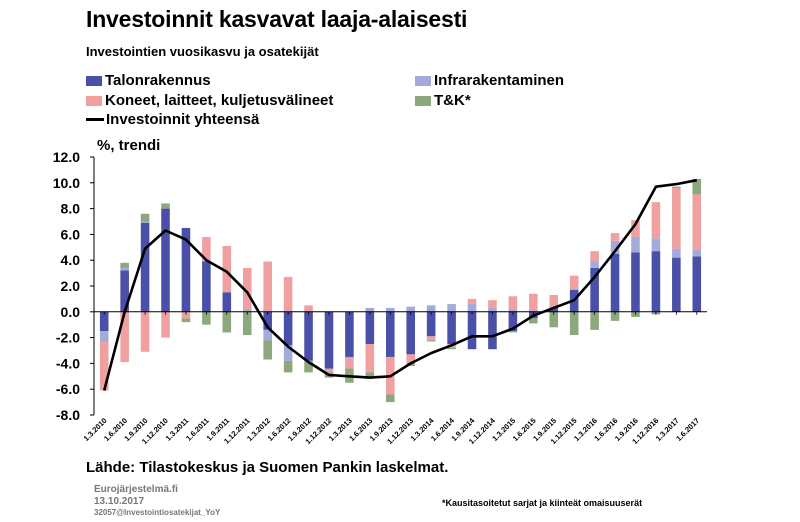  Describe the element at coordinates (68, 415) in the screenshot. I see `y-tick-label: -8.0` at that location.